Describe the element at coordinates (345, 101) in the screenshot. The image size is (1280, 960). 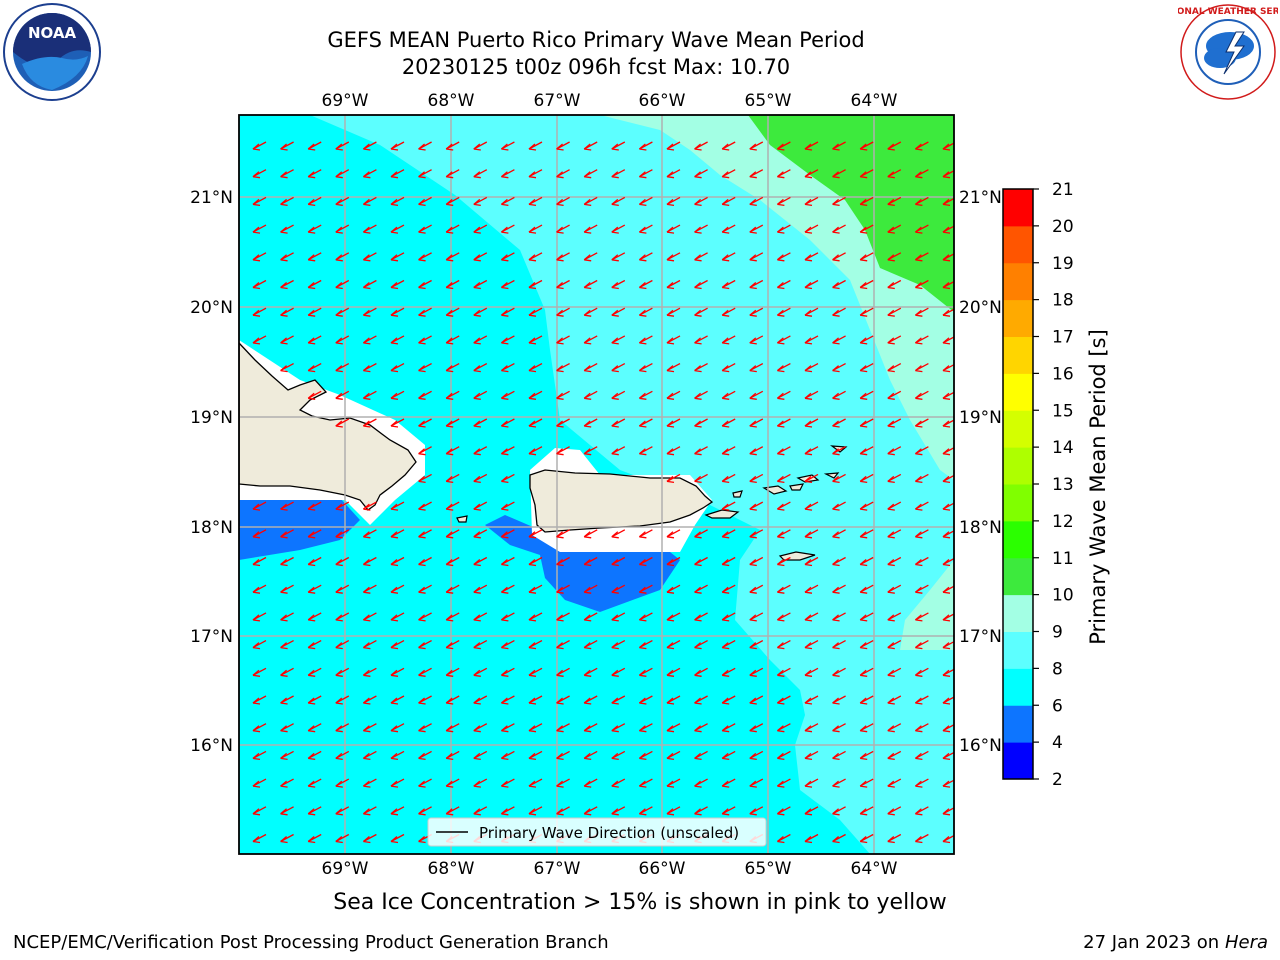
I see `lon-label-top: 69°W` at that location.